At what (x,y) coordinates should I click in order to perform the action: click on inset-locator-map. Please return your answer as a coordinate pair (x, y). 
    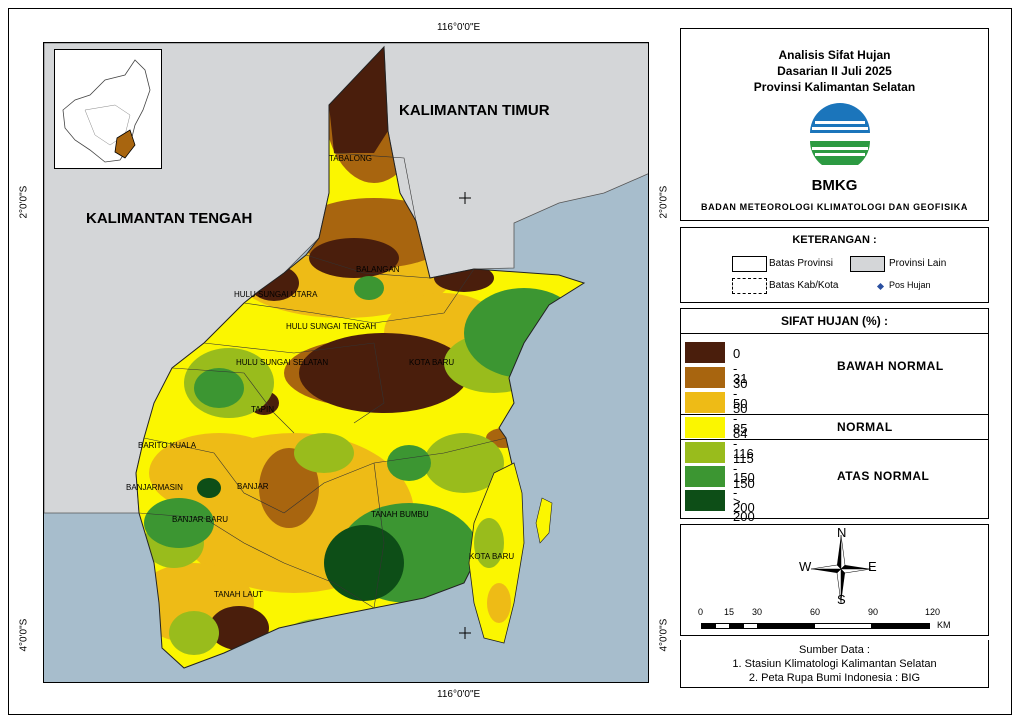
    Looking at the image, I should click on (108, 109).